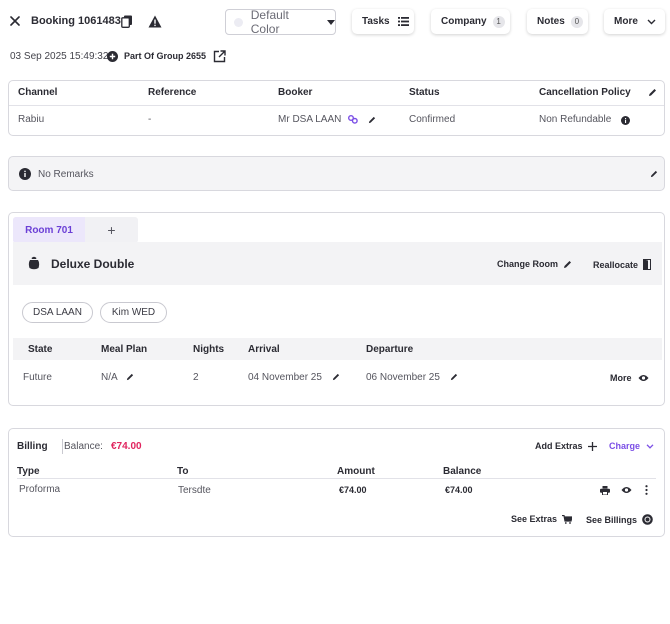 The height and width of the screenshot is (624, 670). Describe the element at coordinates (337, 263) in the screenshot. I see `room-header: Deluxe Double Change Room Reallocate` at that location.